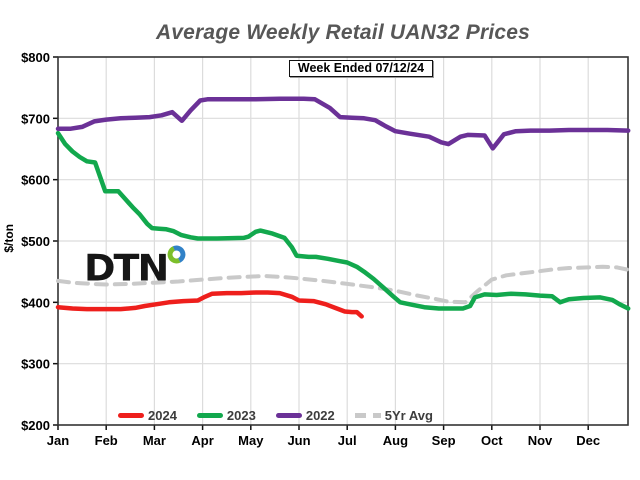 This screenshot has width=640, height=480. I want to click on legend-item-2024: 2024, so click(147, 415).